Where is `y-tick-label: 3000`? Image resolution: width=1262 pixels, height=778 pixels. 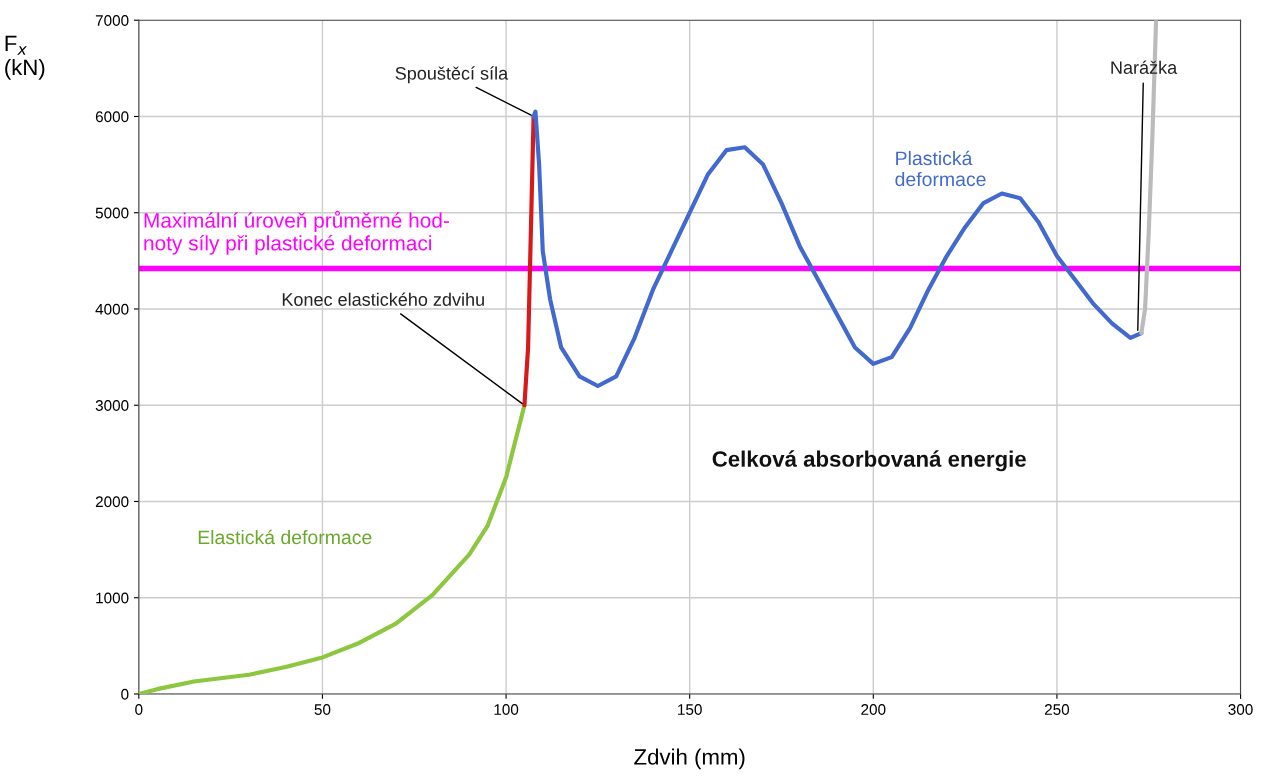 y-tick-label: 3000 is located at coordinates (112, 405).